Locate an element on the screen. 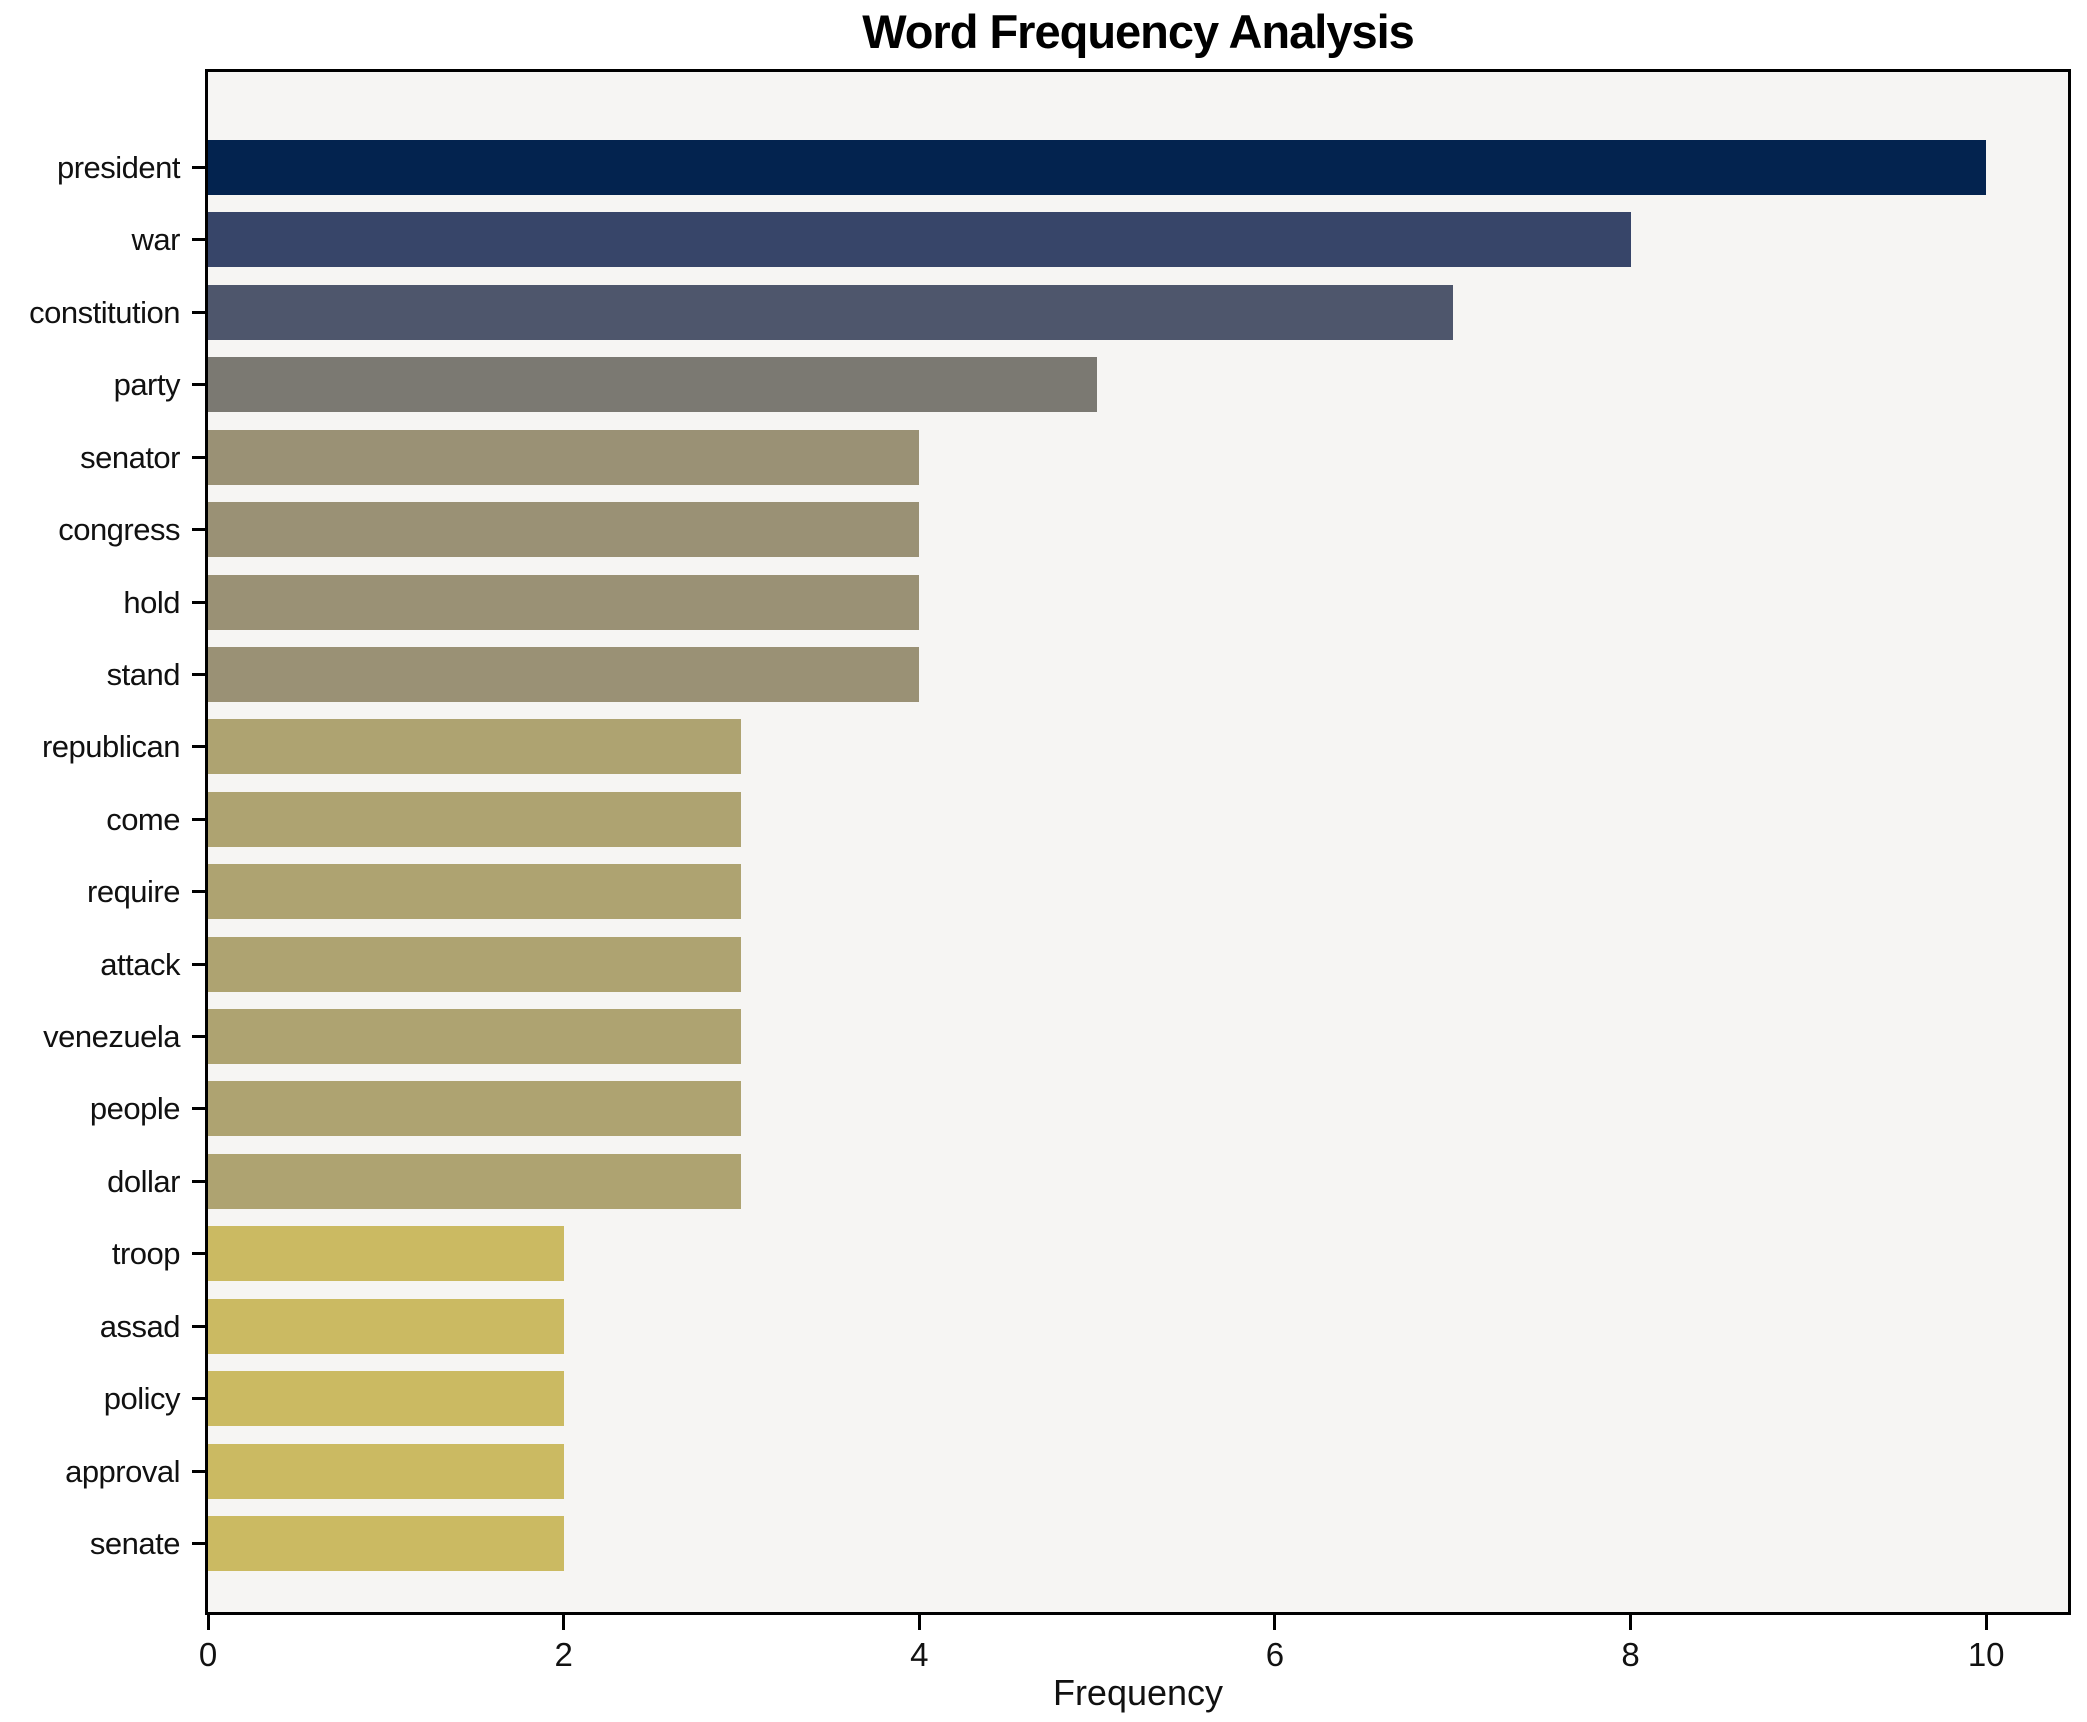 The image size is (2087, 1722). x-tick-label: 4 is located at coordinates (919, 1654).